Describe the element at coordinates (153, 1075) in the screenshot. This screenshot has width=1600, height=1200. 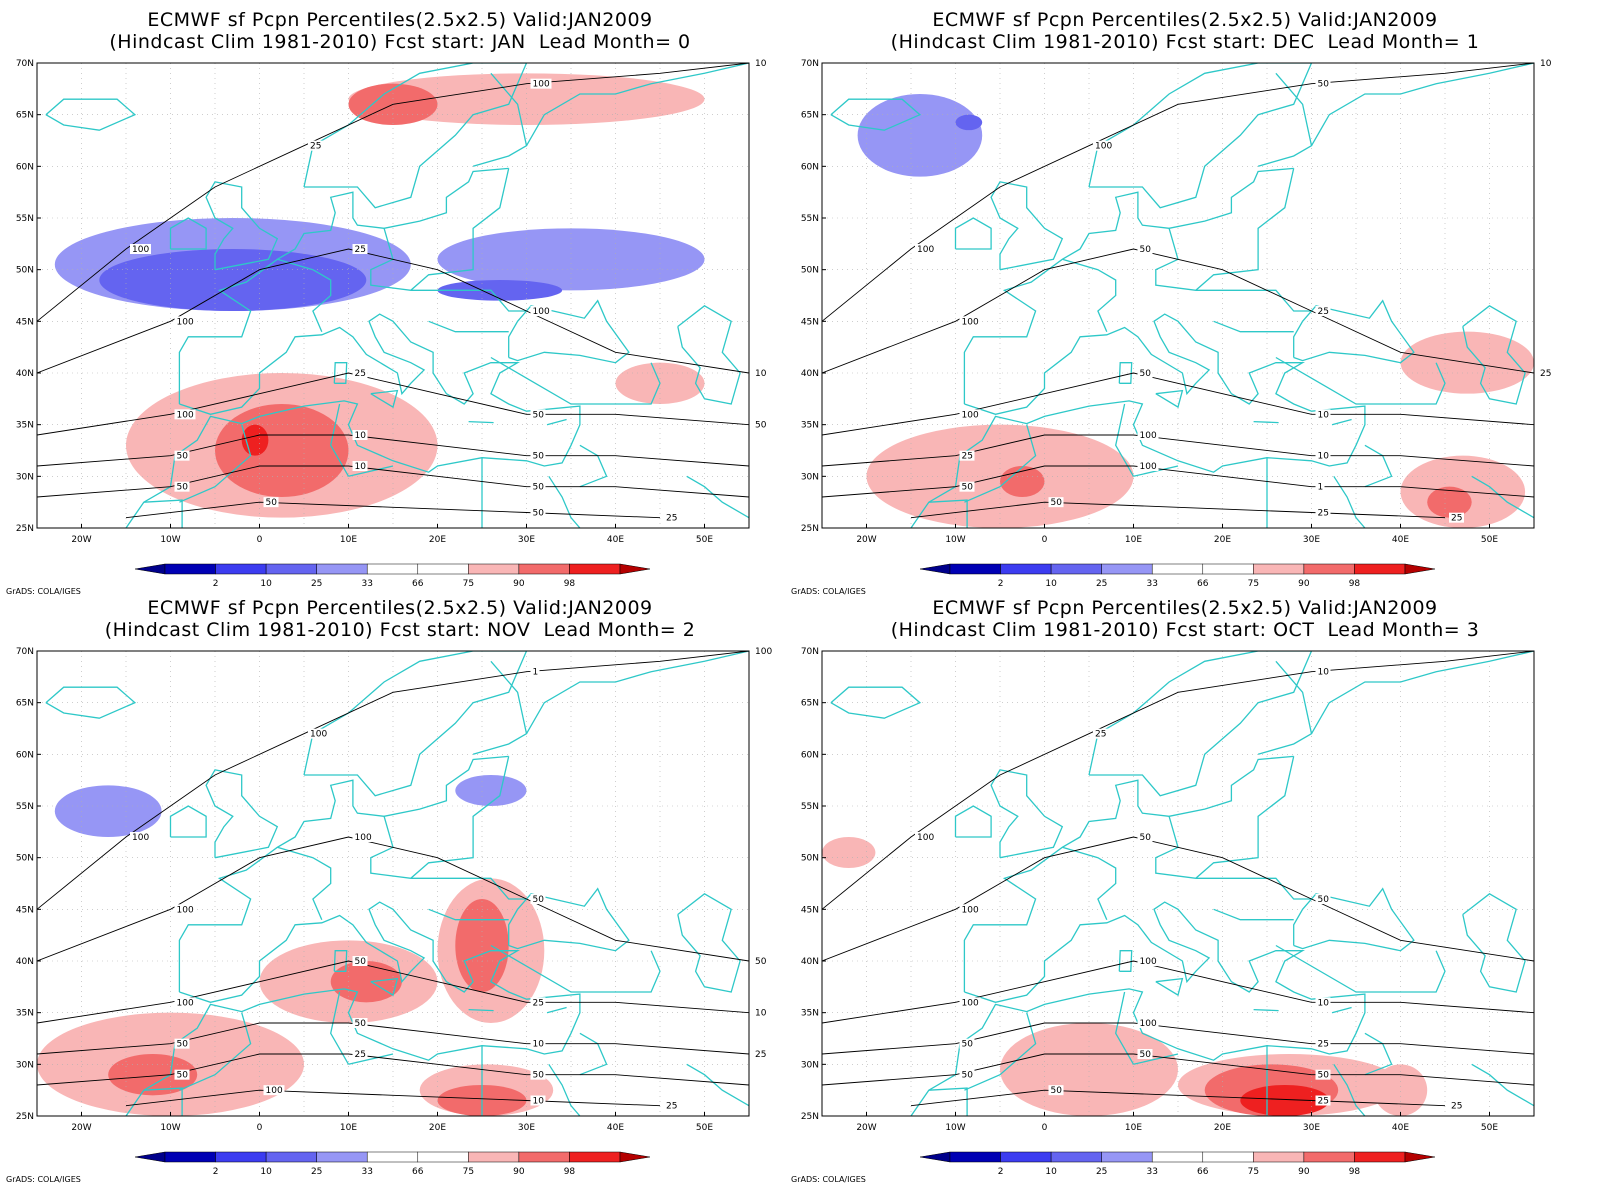
I see `percentile-shading-c90` at that location.